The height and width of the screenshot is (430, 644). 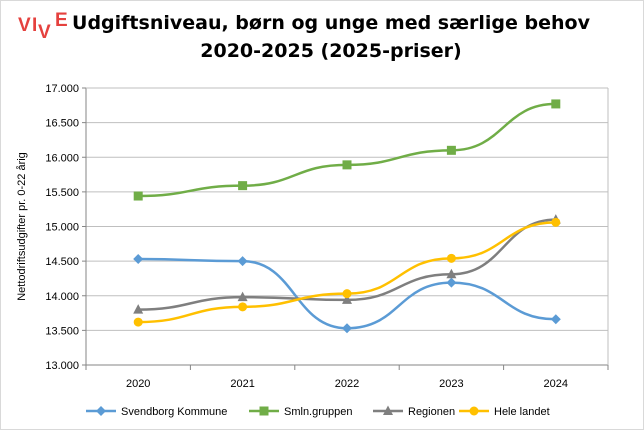 I want to click on legend-label: Smln.gruppen, so click(x=318, y=412).